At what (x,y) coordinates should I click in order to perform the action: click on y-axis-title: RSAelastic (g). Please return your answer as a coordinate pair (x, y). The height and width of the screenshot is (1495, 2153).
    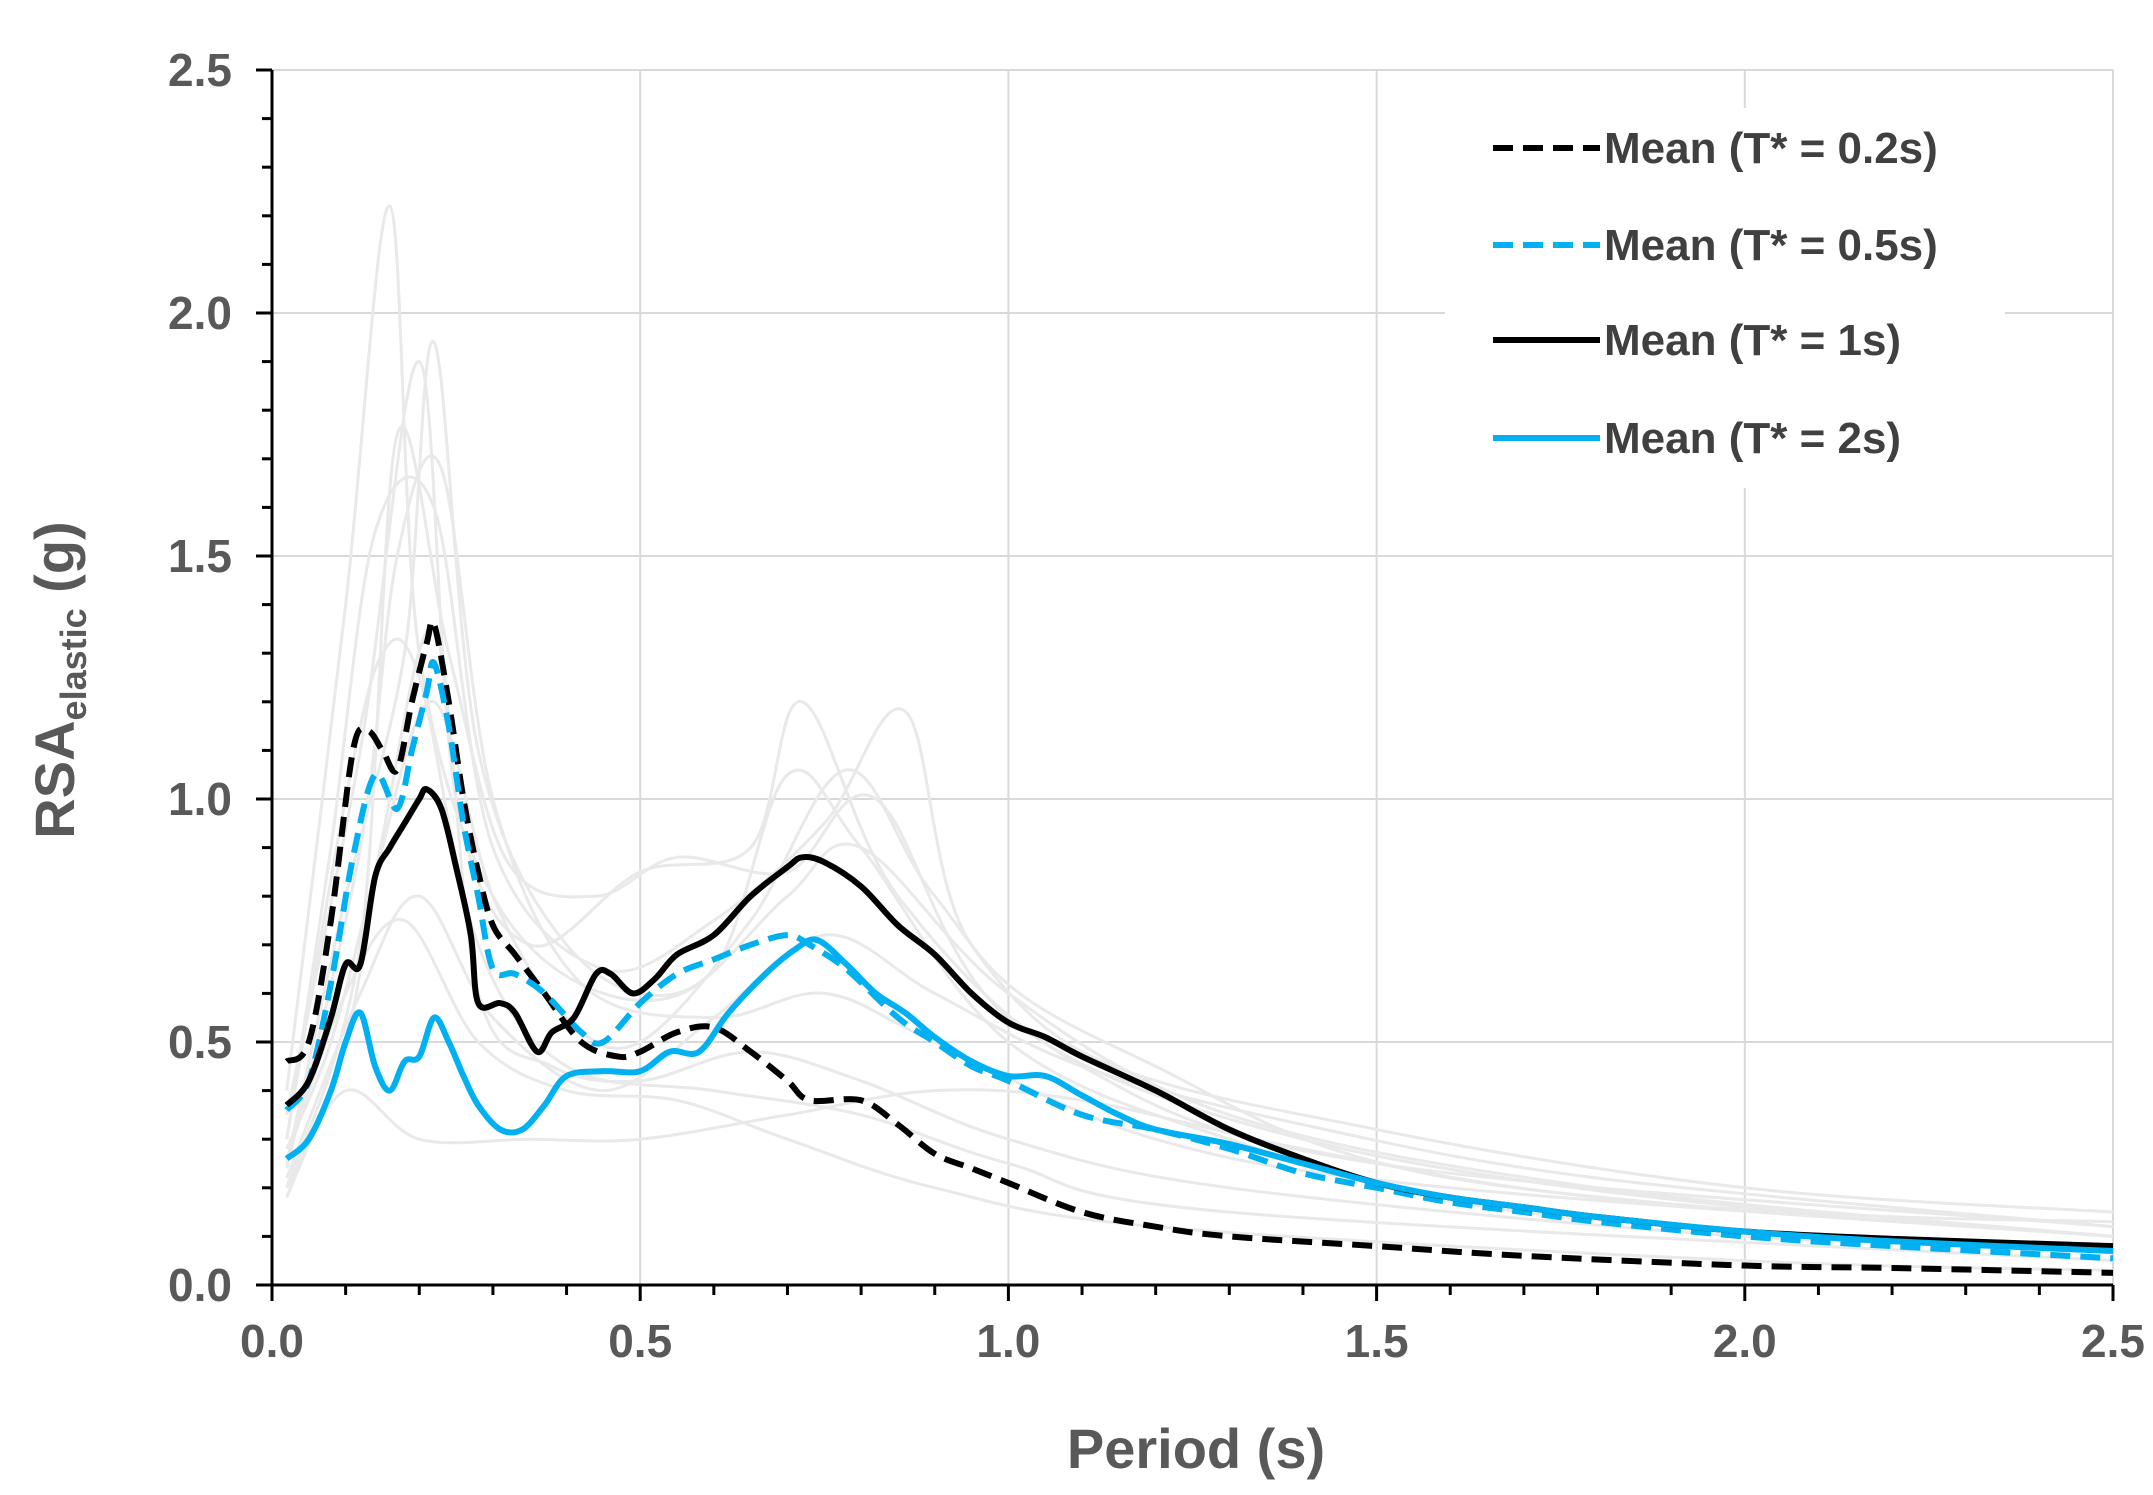
    Looking at the image, I should click on (58, 679).